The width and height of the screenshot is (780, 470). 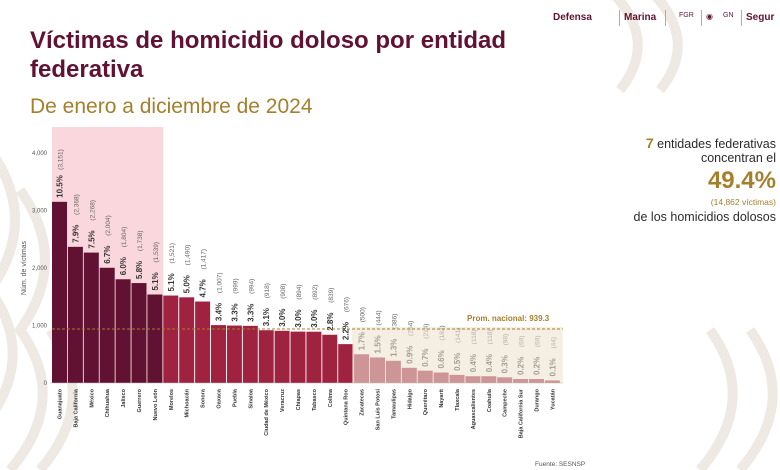 I want to click on category-label: Veracruz, so click(x=283, y=400).